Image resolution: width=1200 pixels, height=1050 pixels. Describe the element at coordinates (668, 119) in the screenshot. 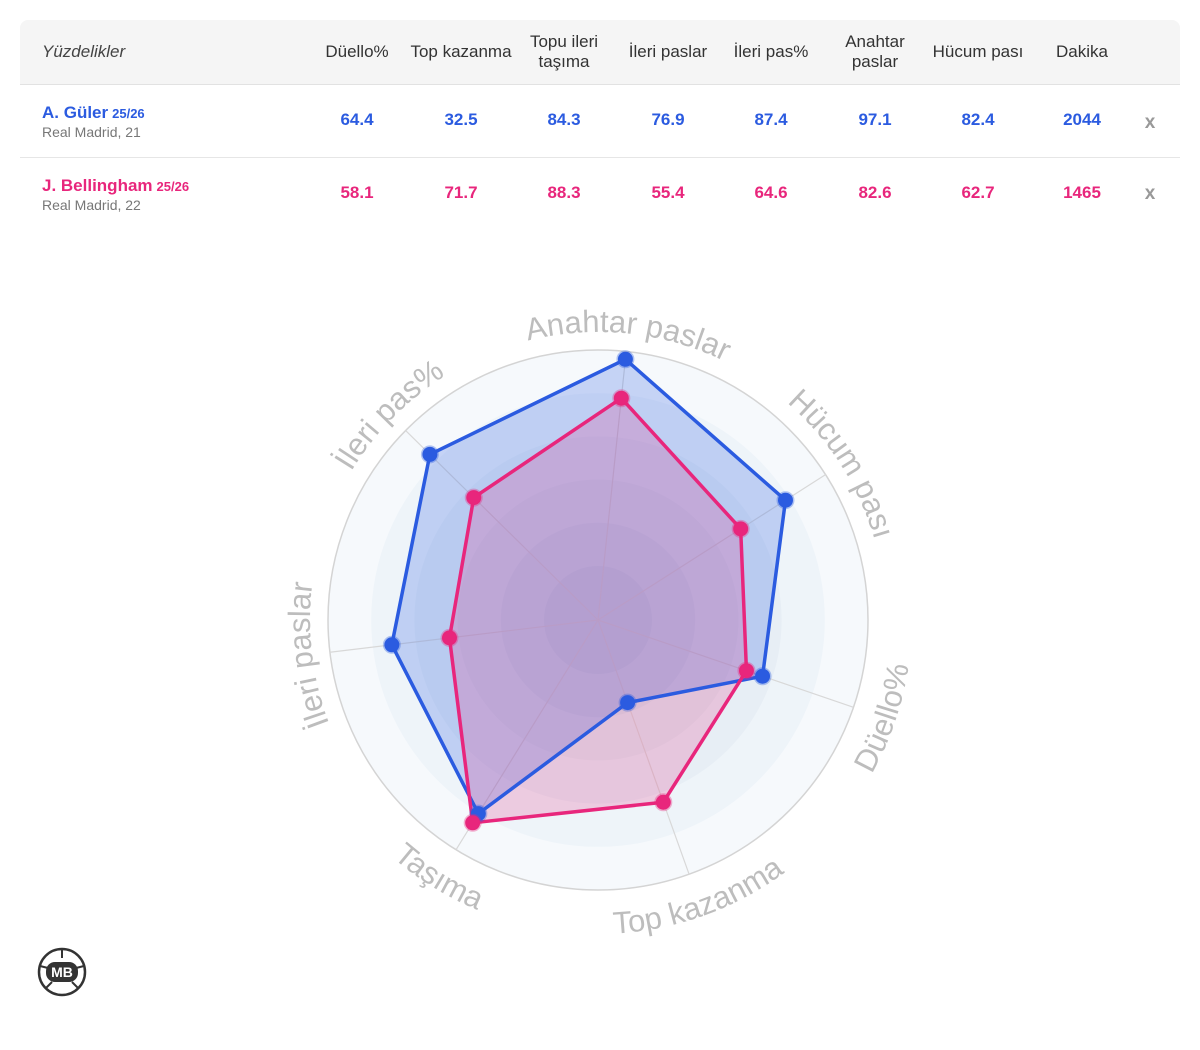

I see `value-forward-passes: 76.9` at that location.